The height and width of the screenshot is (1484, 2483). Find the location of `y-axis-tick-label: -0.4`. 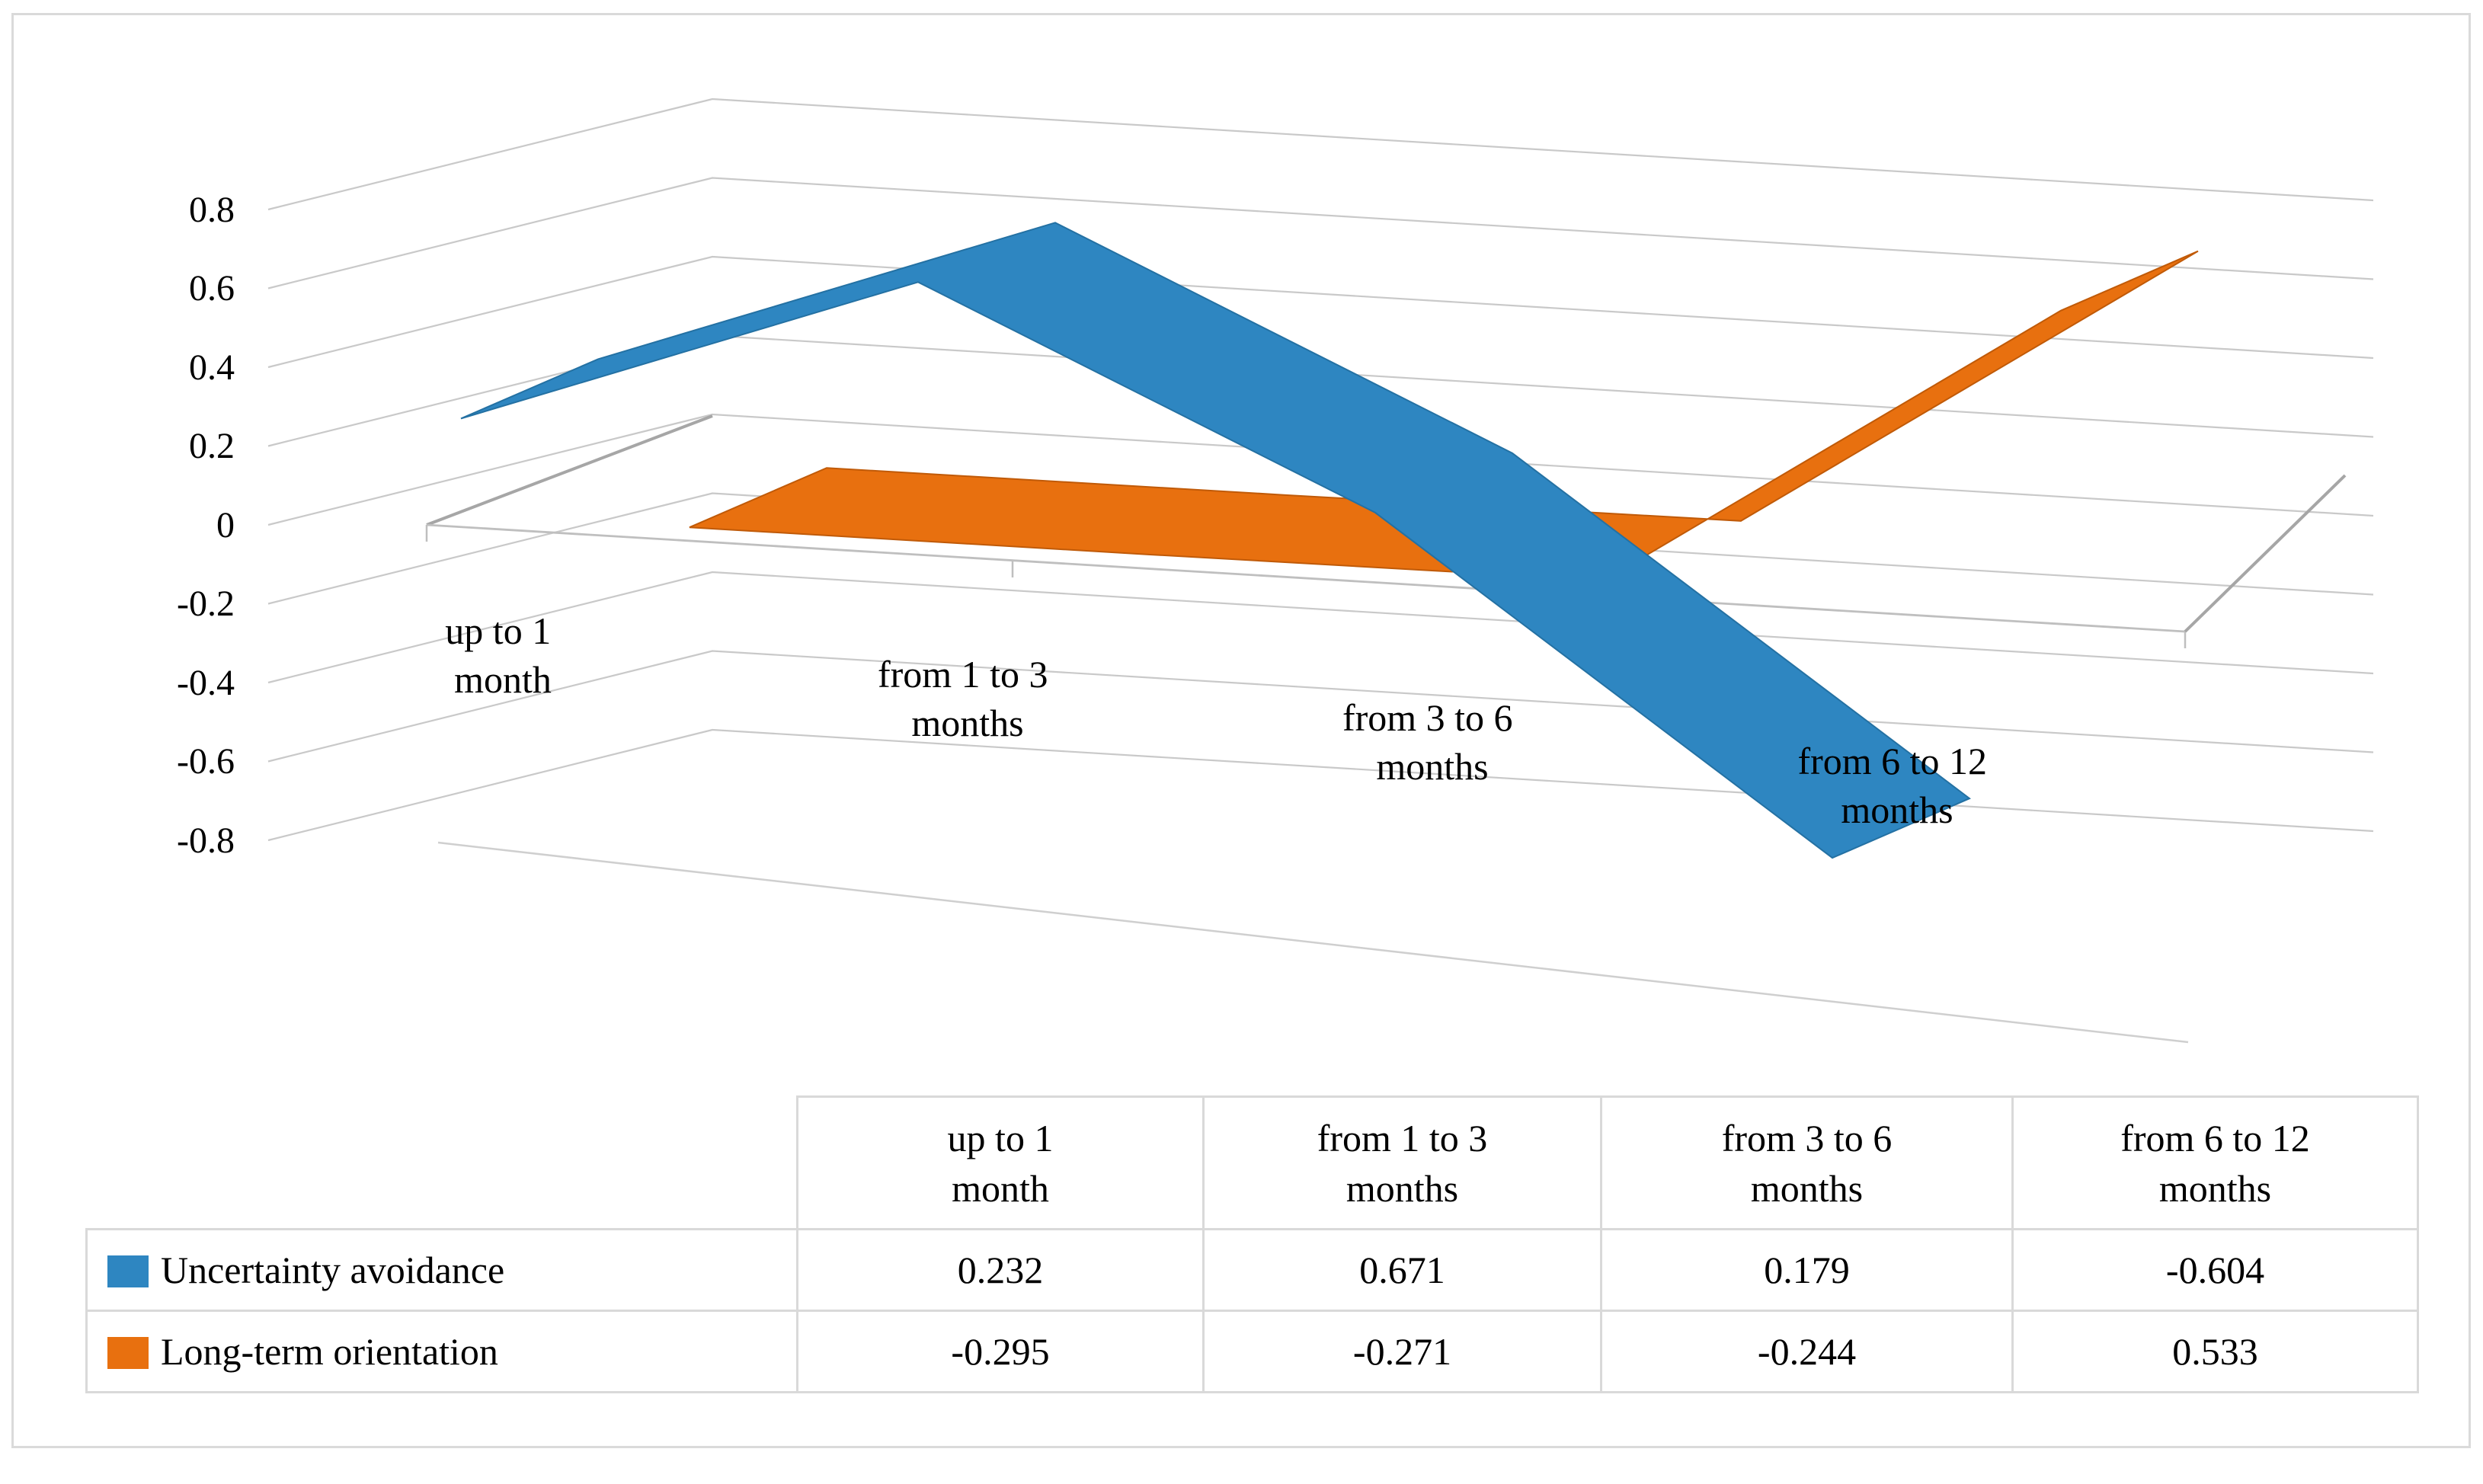

y-axis-tick-label: -0.4 is located at coordinates (206, 683).